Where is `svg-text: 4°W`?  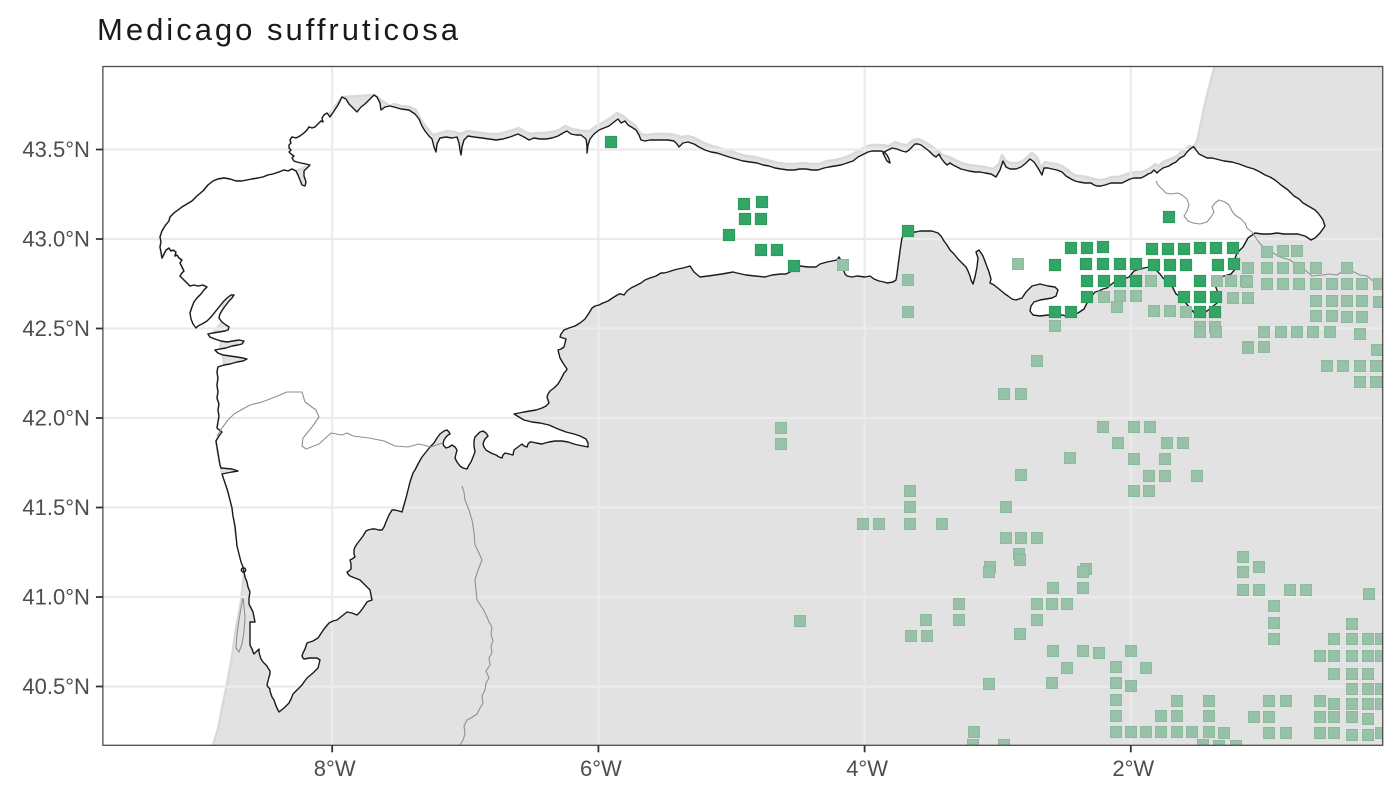 svg-text: 4°W is located at coordinates (867, 768).